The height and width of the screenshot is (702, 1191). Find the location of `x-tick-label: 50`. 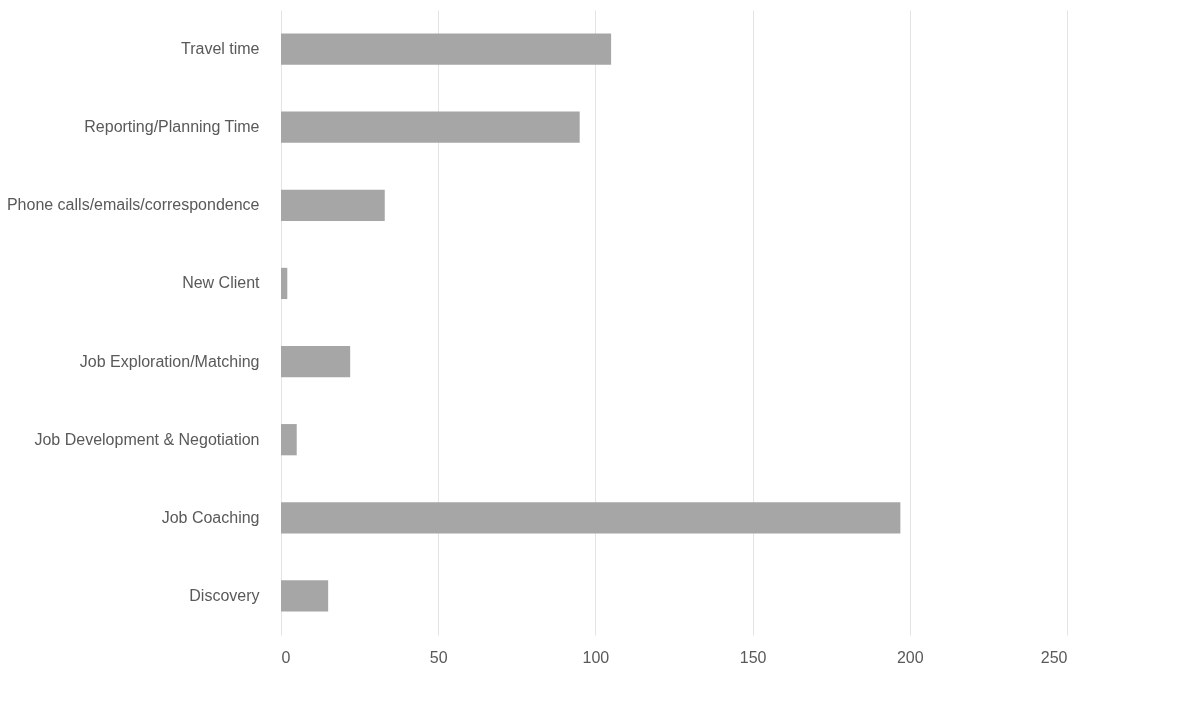

x-tick-label: 50 is located at coordinates (438, 657).